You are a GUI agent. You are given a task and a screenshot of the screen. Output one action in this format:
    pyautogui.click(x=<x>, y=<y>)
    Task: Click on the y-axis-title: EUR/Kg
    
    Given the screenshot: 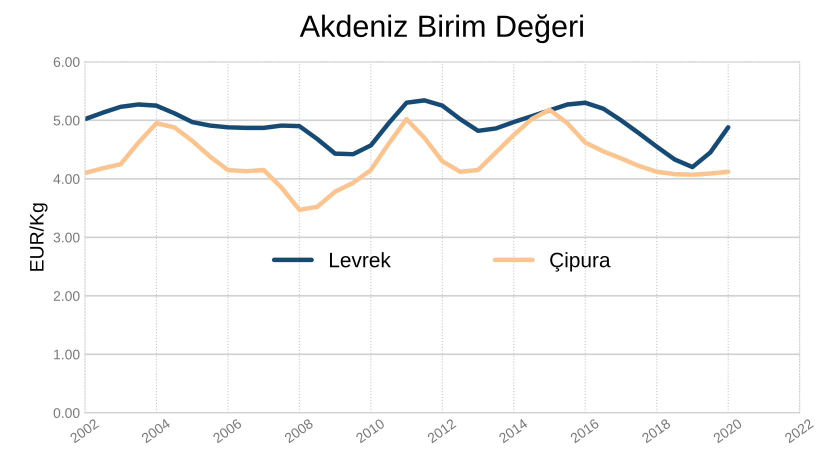 What is the action you would take?
    pyautogui.click(x=38, y=237)
    